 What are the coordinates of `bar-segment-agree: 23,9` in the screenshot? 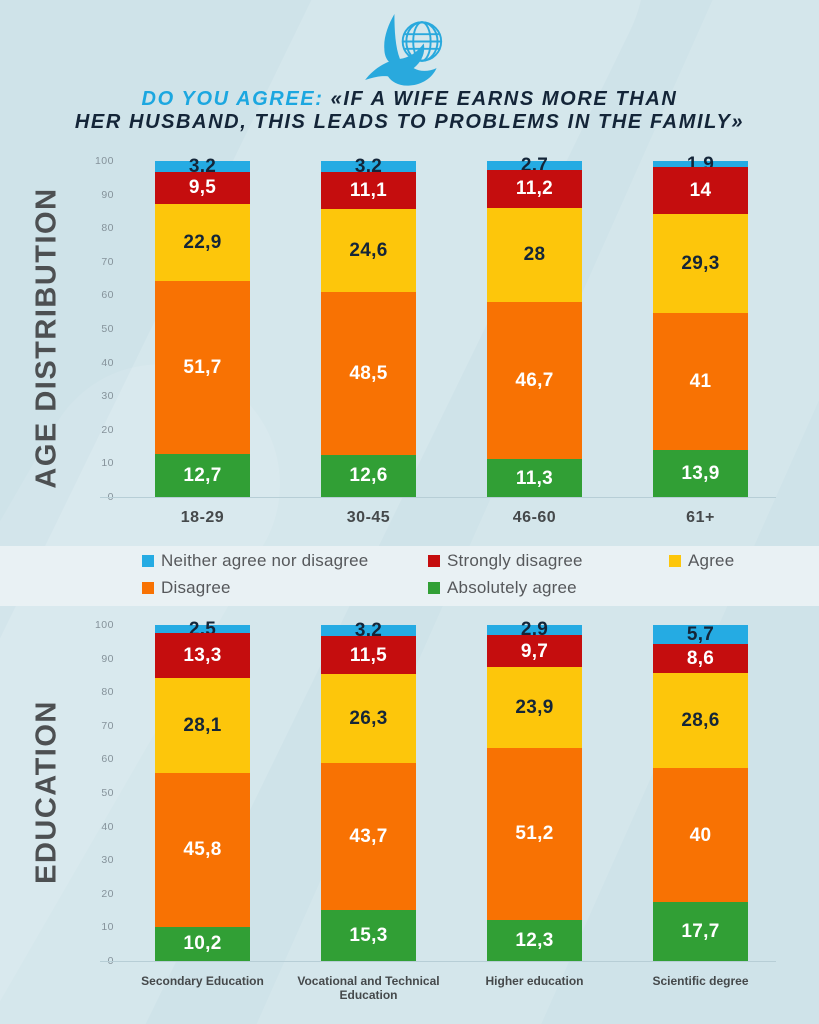 It's located at (534, 707).